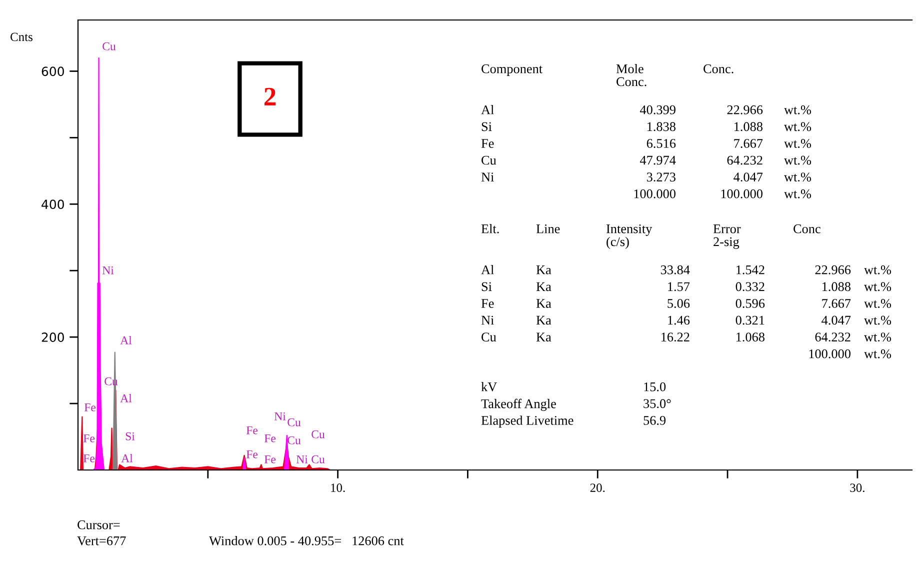 The height and width of the screenshot is (585, 918). Describe the element at coordinates (548, 229) in the screenshot. I see `annotation: Line` at that location.